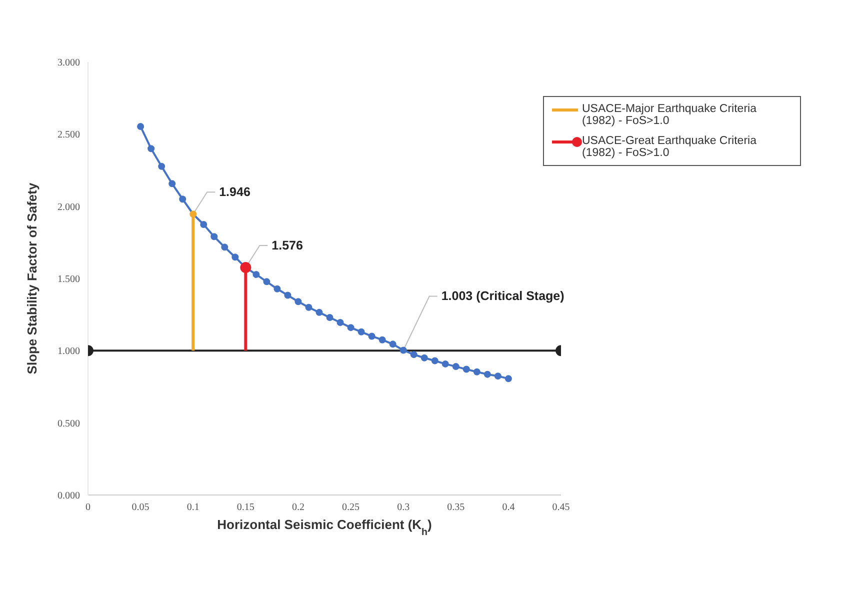  I want to click on legend-label: USACE-Great Earthquake Criteria (1982) - FoS>1.0, so click(670, 147).